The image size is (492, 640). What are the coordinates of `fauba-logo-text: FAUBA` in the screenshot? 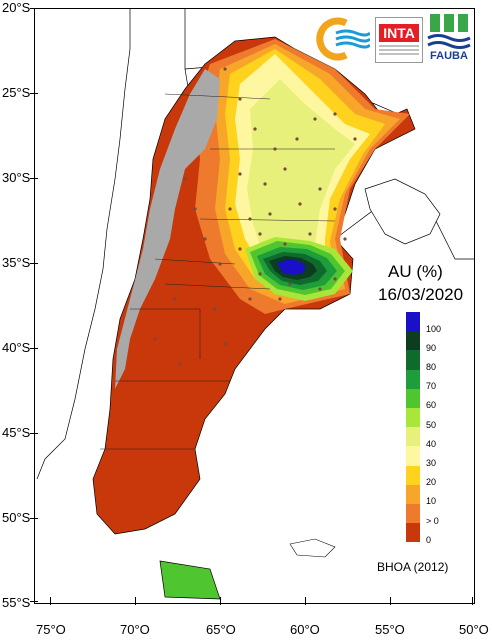 It's located at (449, 56).